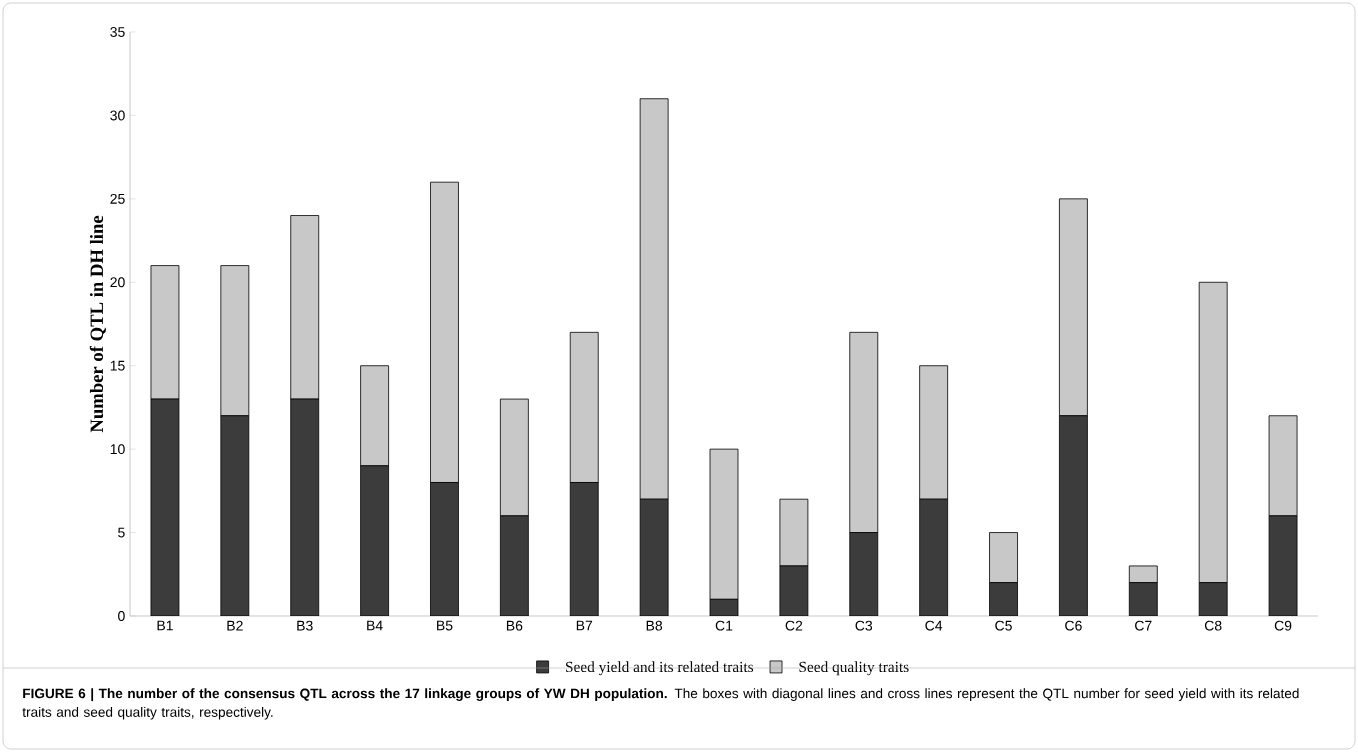 The width and height of the screenshot is (1358, 752). I want to click on x-tick-label: C9, so click(1283, 625).